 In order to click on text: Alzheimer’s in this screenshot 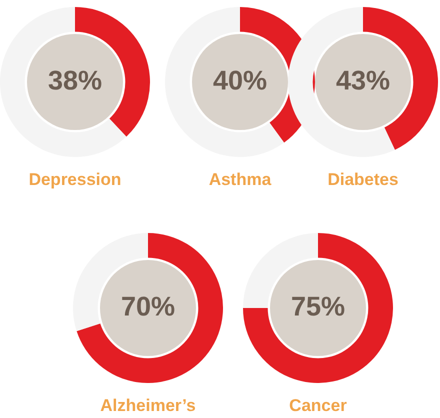, I will do `click(148, 406)`.